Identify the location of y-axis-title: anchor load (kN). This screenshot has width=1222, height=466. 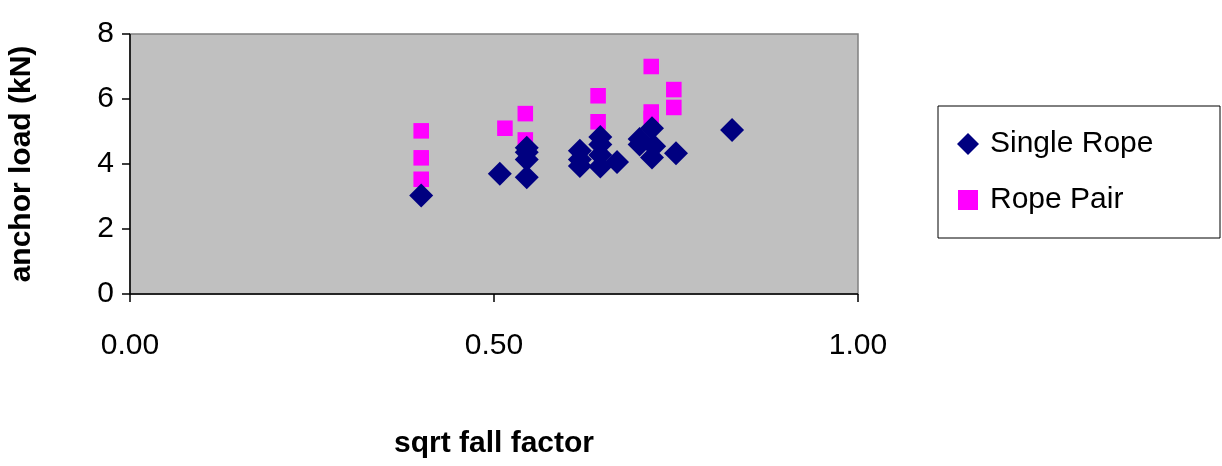
(20, 164).